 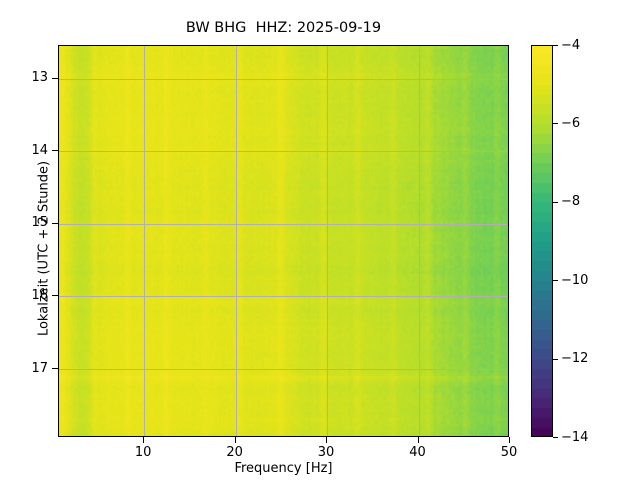 I want to click on y-tick-label: 17, so click(x=39, y=368).